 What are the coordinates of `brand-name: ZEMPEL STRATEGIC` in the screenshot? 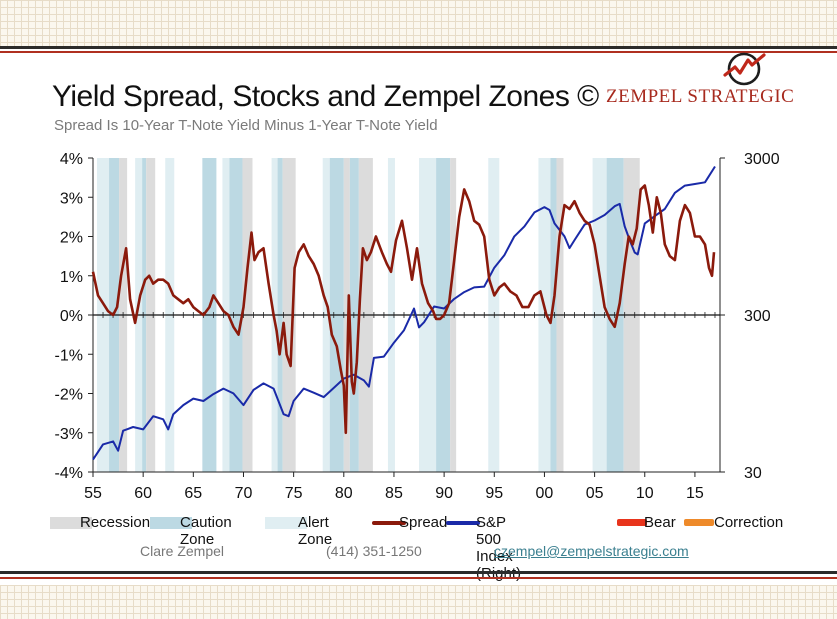 It's located at (700, 97).